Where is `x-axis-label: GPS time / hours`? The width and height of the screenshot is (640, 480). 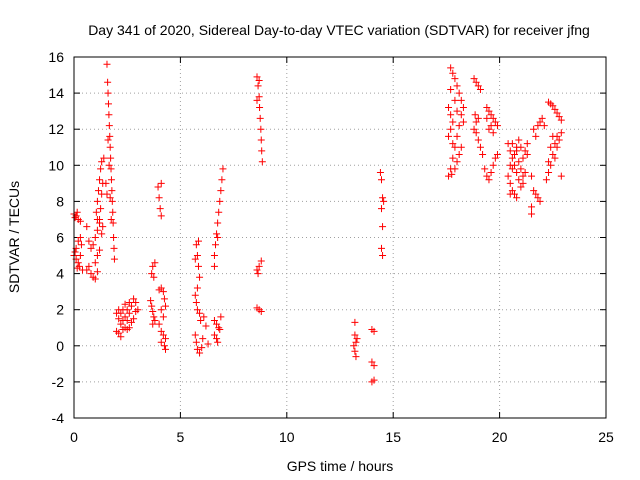 x-axis-label: GPS time / hours is located at coordinates (340, 466).